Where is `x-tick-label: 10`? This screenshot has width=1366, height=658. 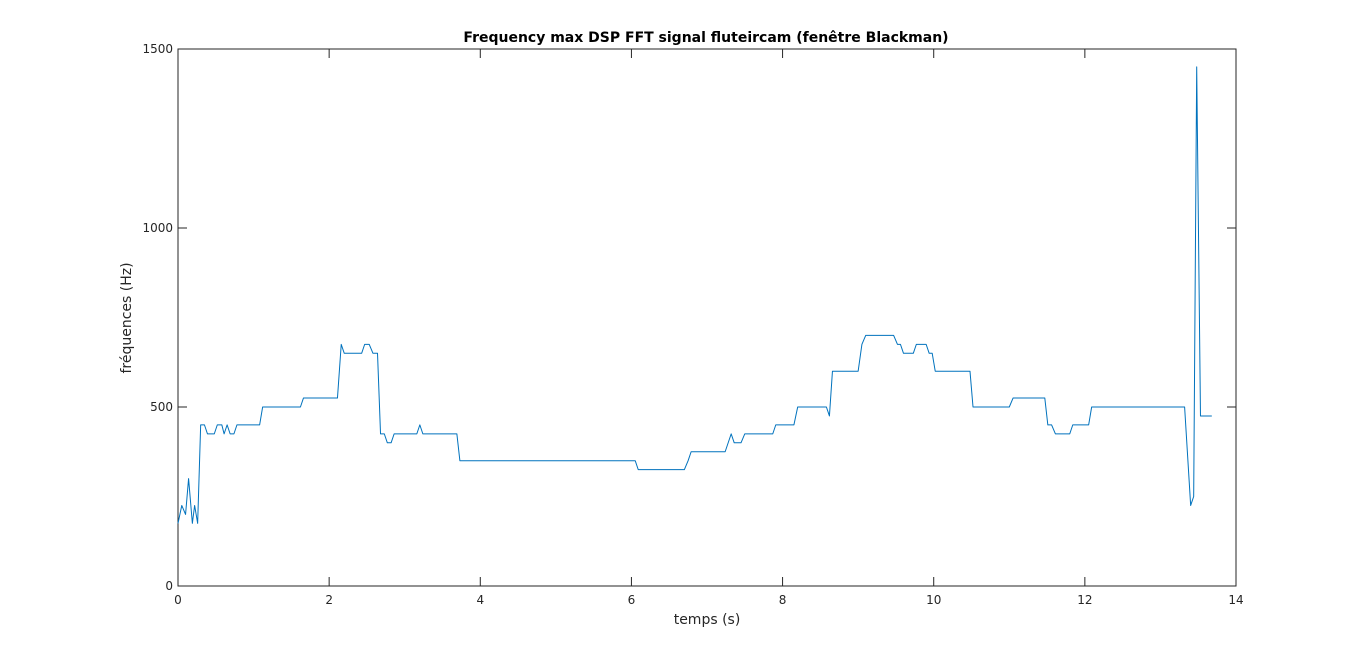
x-tick-label: 10 is located at coordinates (933, 600).